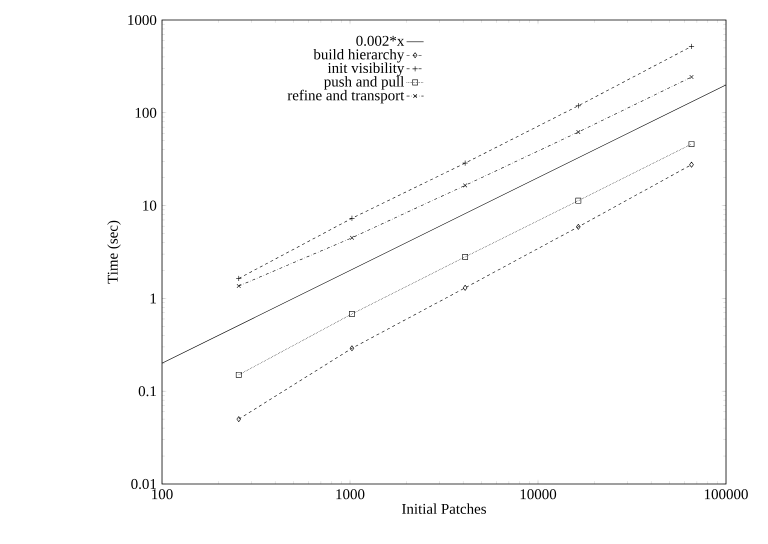 This screenshot has height=544, width=768. What do you see at coordinates (380, 41) in the screenshot?
I see `legend-label: 0.002*x` at bounding box center [380, 41].